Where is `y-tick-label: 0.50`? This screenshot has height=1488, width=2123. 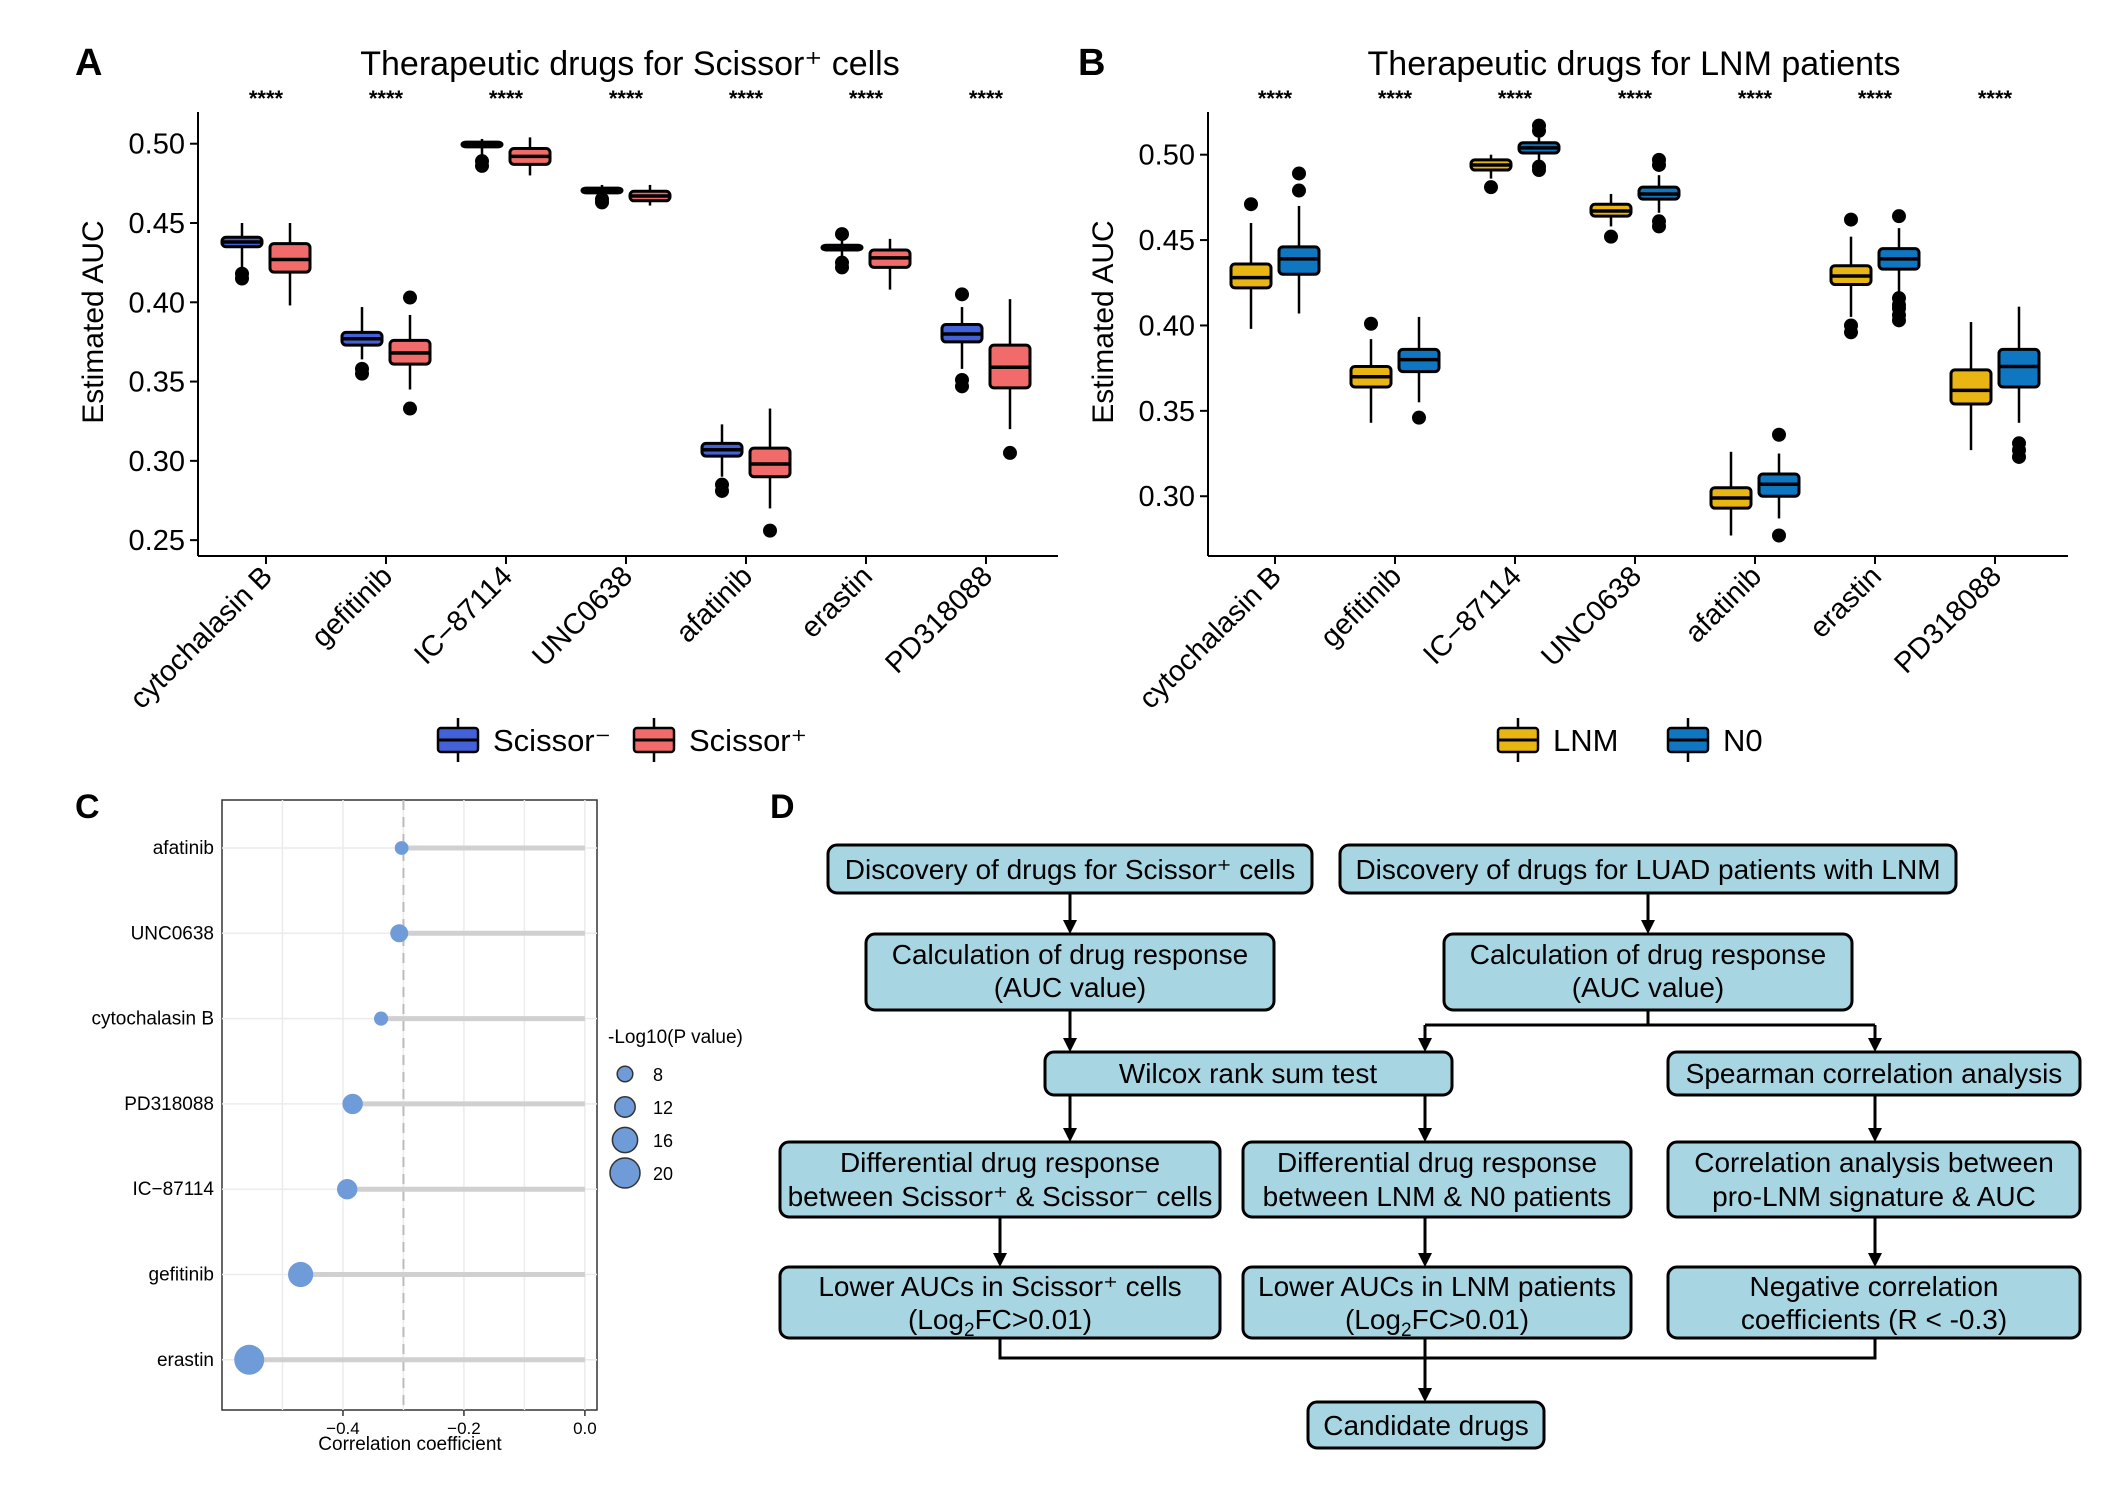
y-tick-label: 0.50 is located at coordinates (157, 145).